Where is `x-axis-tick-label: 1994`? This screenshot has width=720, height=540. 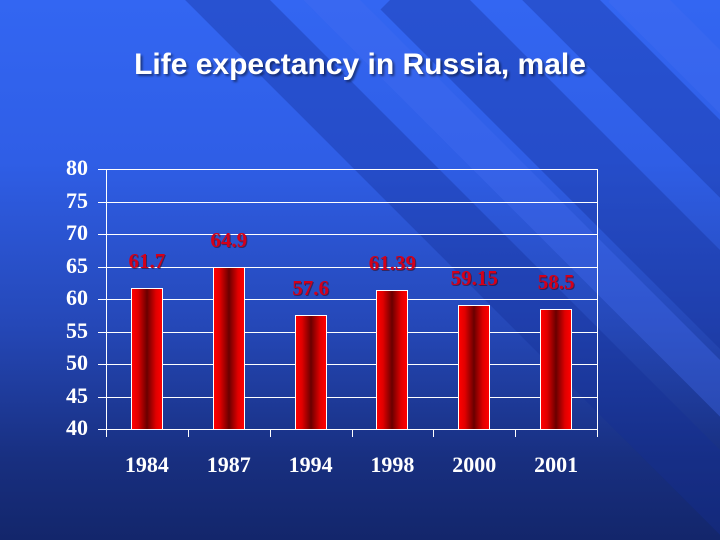
x-axis-tick-label: 1994 is located at coordinates (310, 464).